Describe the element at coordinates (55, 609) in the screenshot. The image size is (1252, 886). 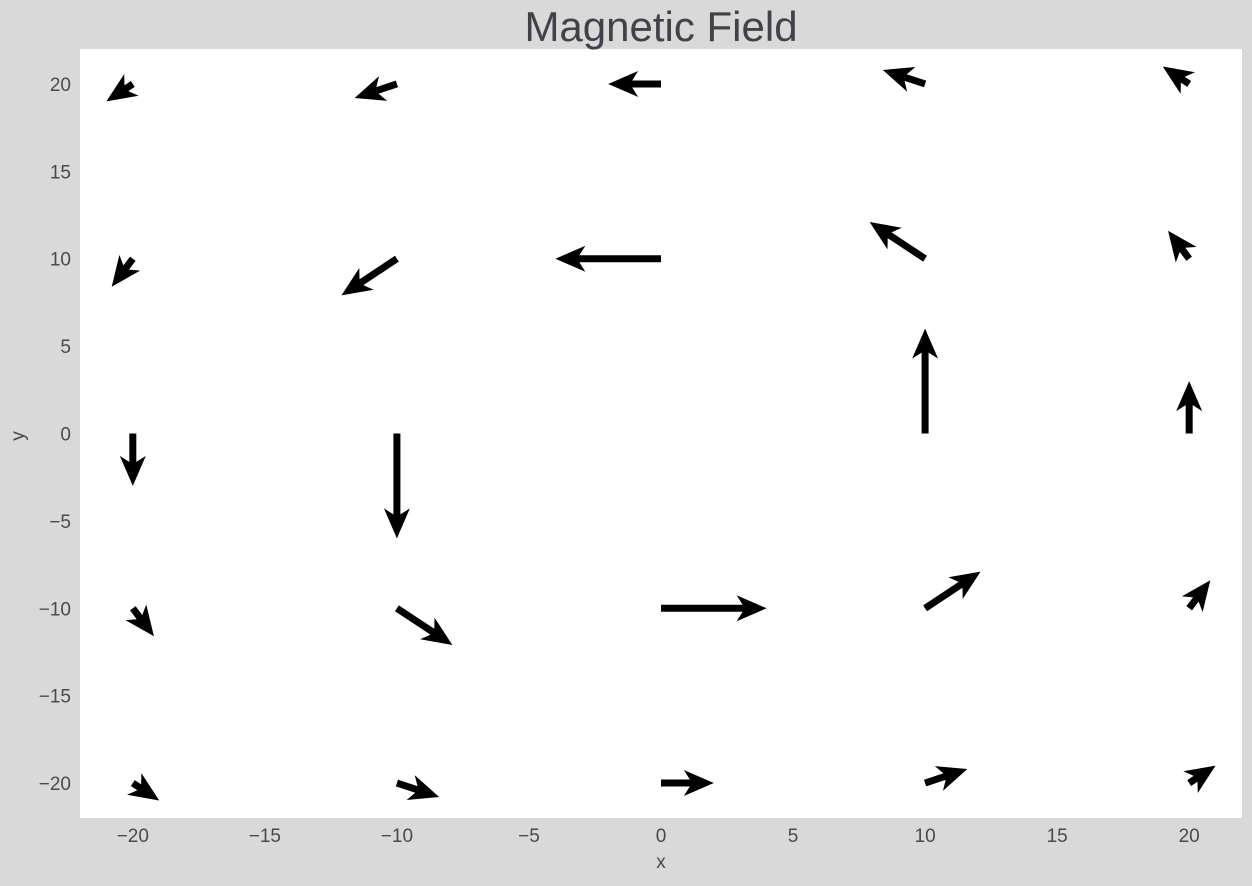
I see `y-tick-label: −10` at that location.